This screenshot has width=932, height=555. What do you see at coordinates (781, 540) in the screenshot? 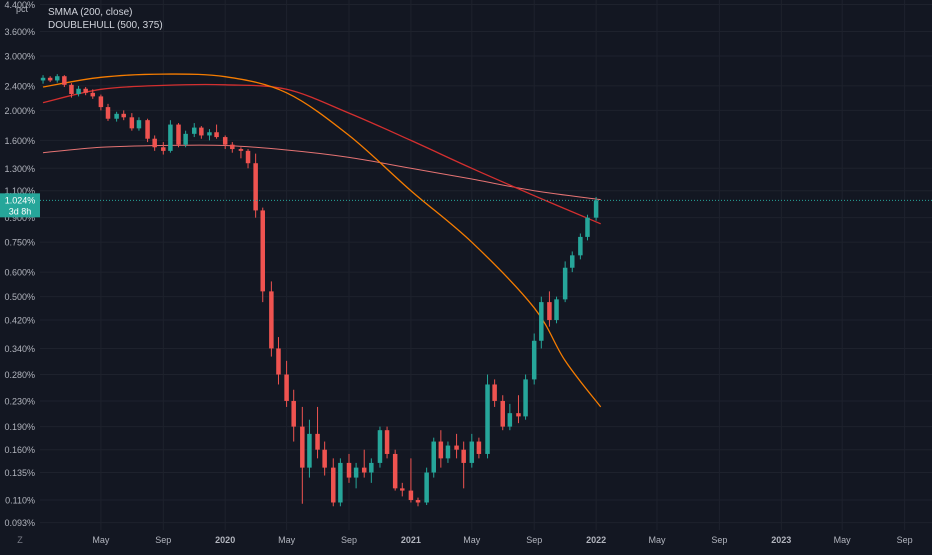
I see `x-tick-label: 2023` at bounding box center [781, 540].